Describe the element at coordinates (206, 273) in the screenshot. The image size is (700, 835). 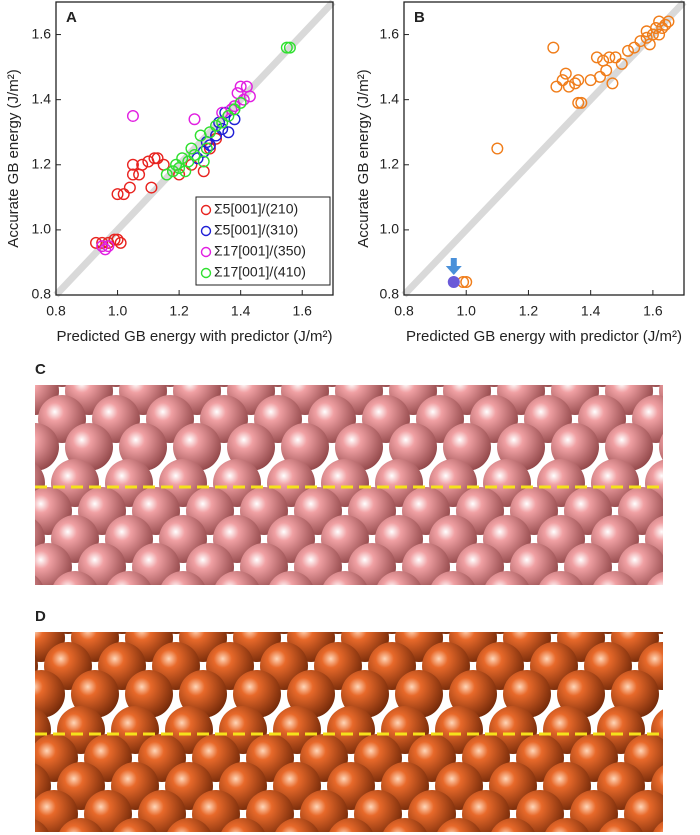
I see `legend-marker` at that location.